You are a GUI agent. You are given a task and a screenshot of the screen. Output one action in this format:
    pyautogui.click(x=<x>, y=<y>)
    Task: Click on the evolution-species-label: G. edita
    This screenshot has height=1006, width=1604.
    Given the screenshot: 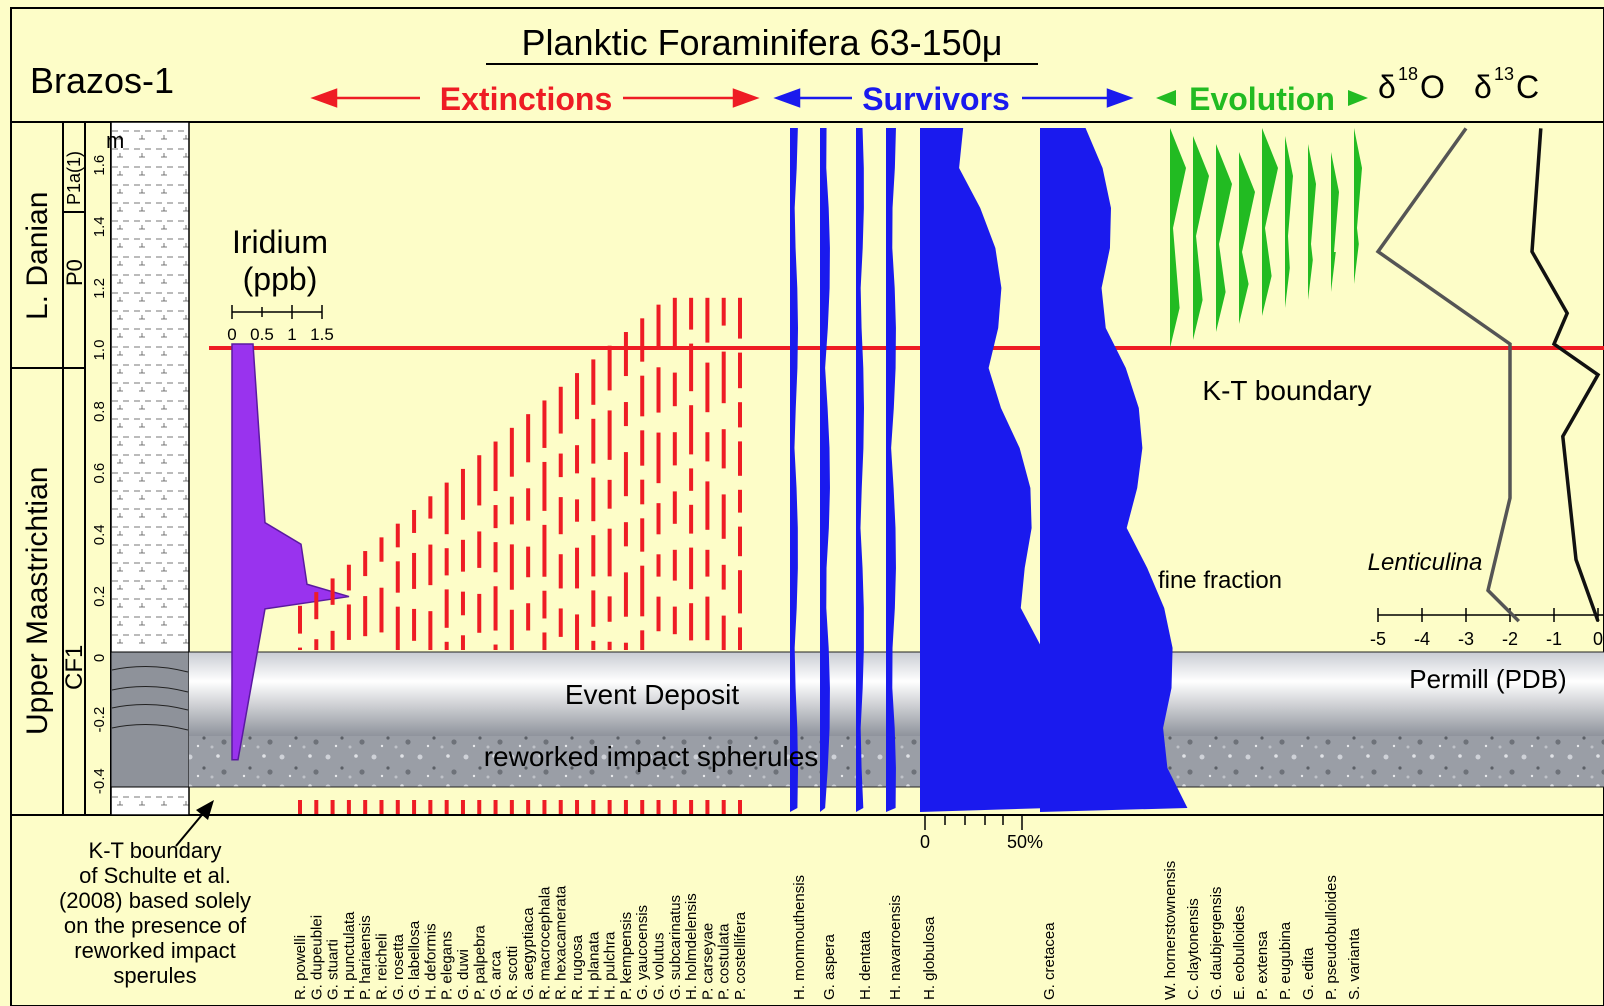 What is the action you would take?
    pyautogui.click(x=1308, y=973)
    